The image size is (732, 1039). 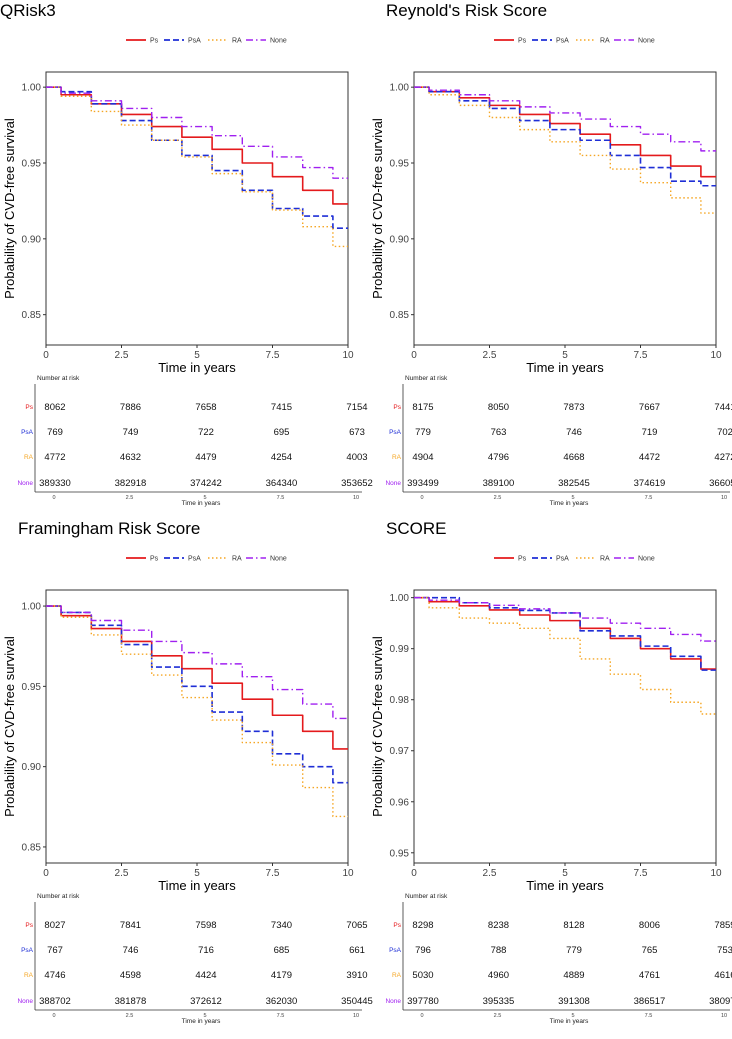 What do you see at coordinates (498, 407) in the screenshot?
I see `risk-table-cell: 8050` at bounding box center [498, 407].